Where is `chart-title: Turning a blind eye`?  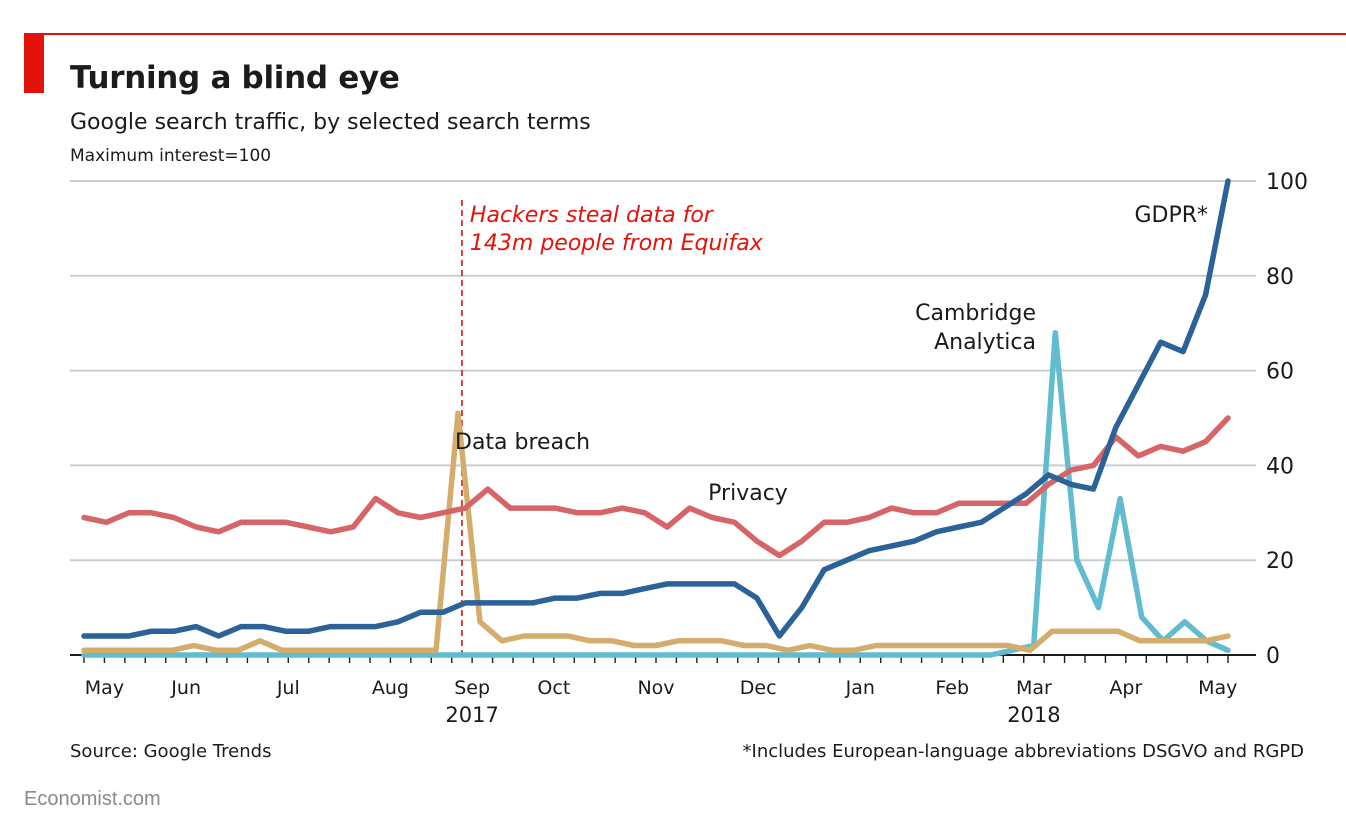
chart-title: Turning a blind eye is located at coordinates (235, 78).